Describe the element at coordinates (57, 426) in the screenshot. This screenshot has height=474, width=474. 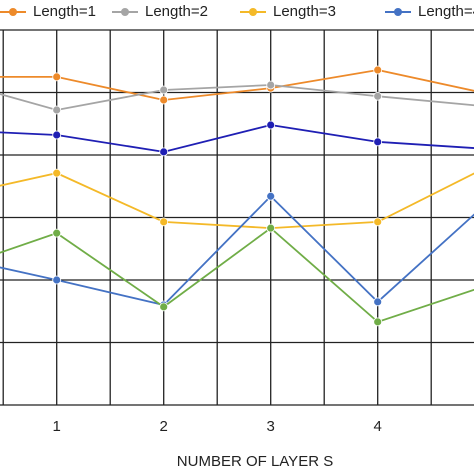
I see `x-tick-label: 1` at that location.